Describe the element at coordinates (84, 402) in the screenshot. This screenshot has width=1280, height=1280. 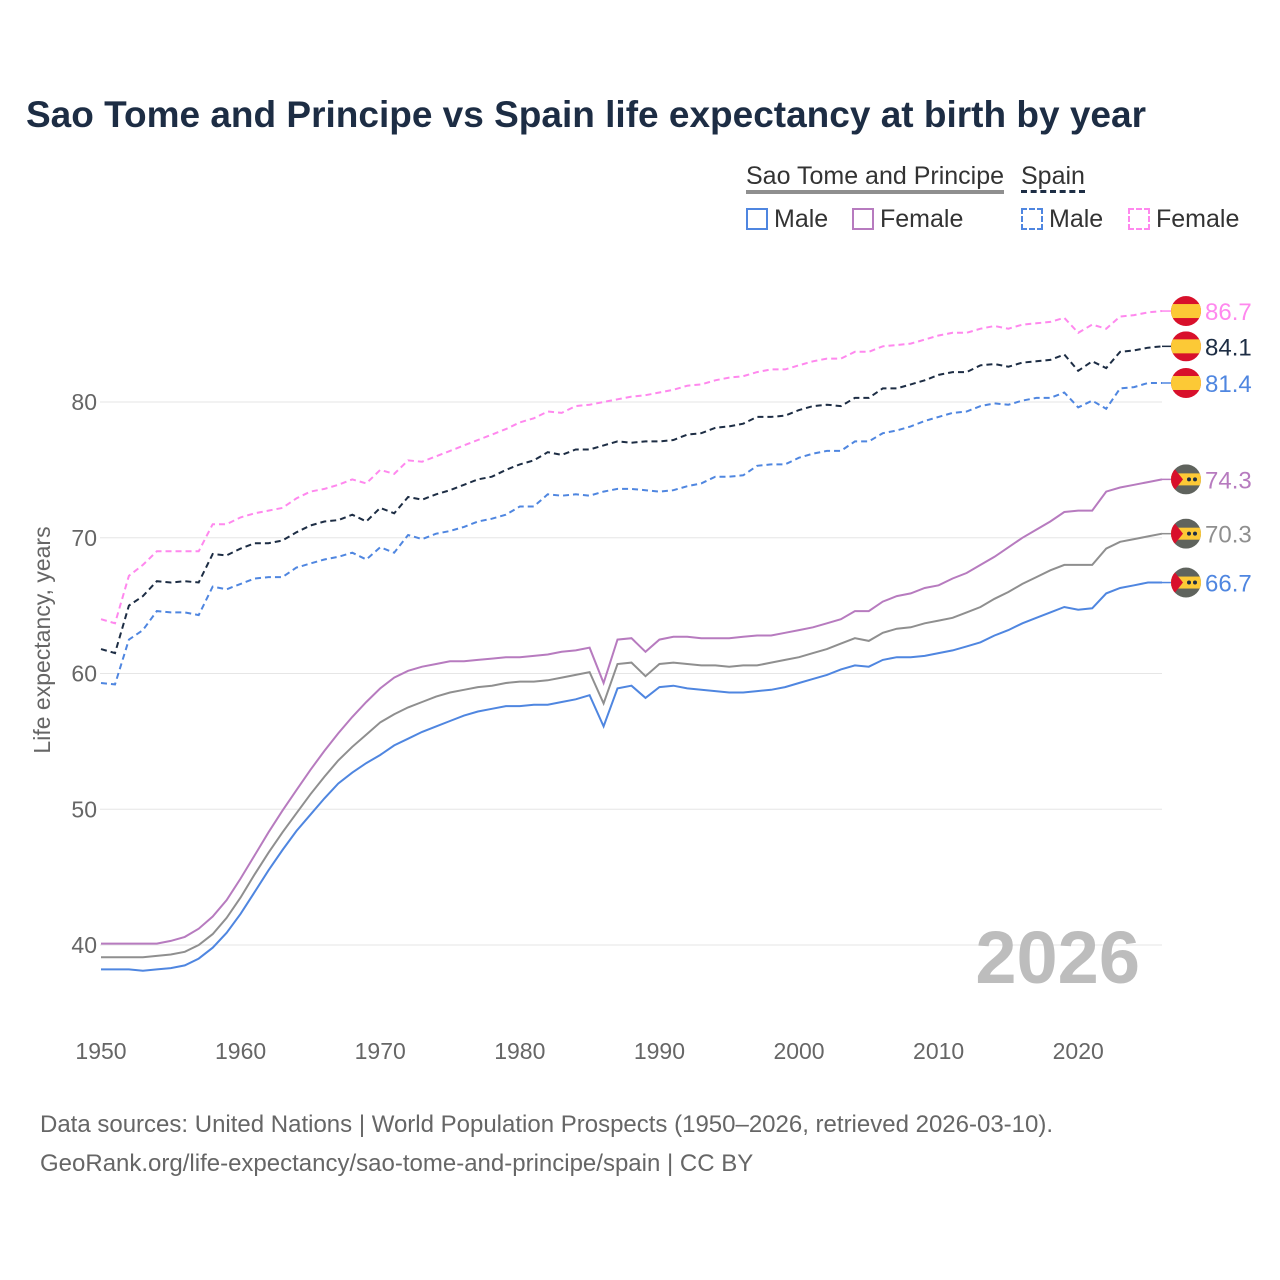
I see `y-tick-label: 80` at that location.